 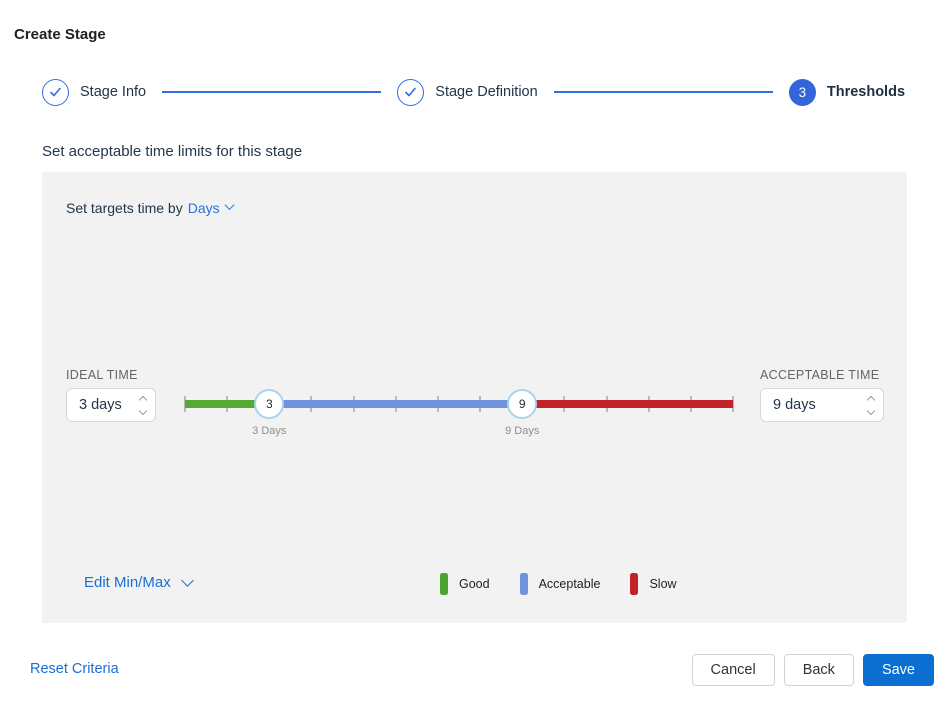 What do you see at coordinates (459, 414) in the screenshot?
I see `threshold-slider: 3 3 Days 9 9 Days` at bounding box center [459, 414].